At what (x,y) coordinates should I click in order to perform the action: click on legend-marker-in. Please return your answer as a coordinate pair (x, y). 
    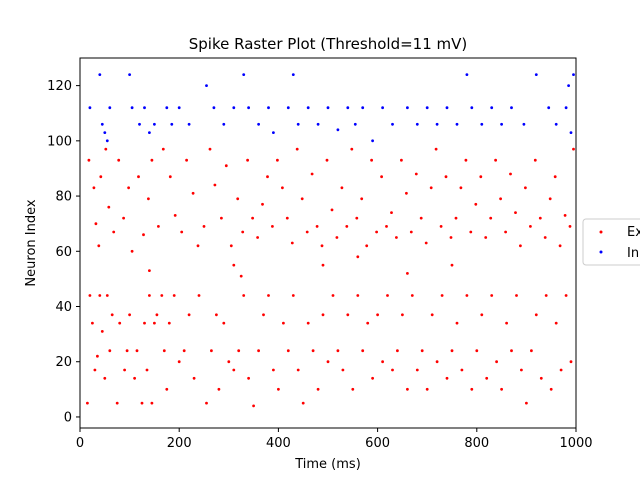
    Looking at the image, I should click on (601, 252).